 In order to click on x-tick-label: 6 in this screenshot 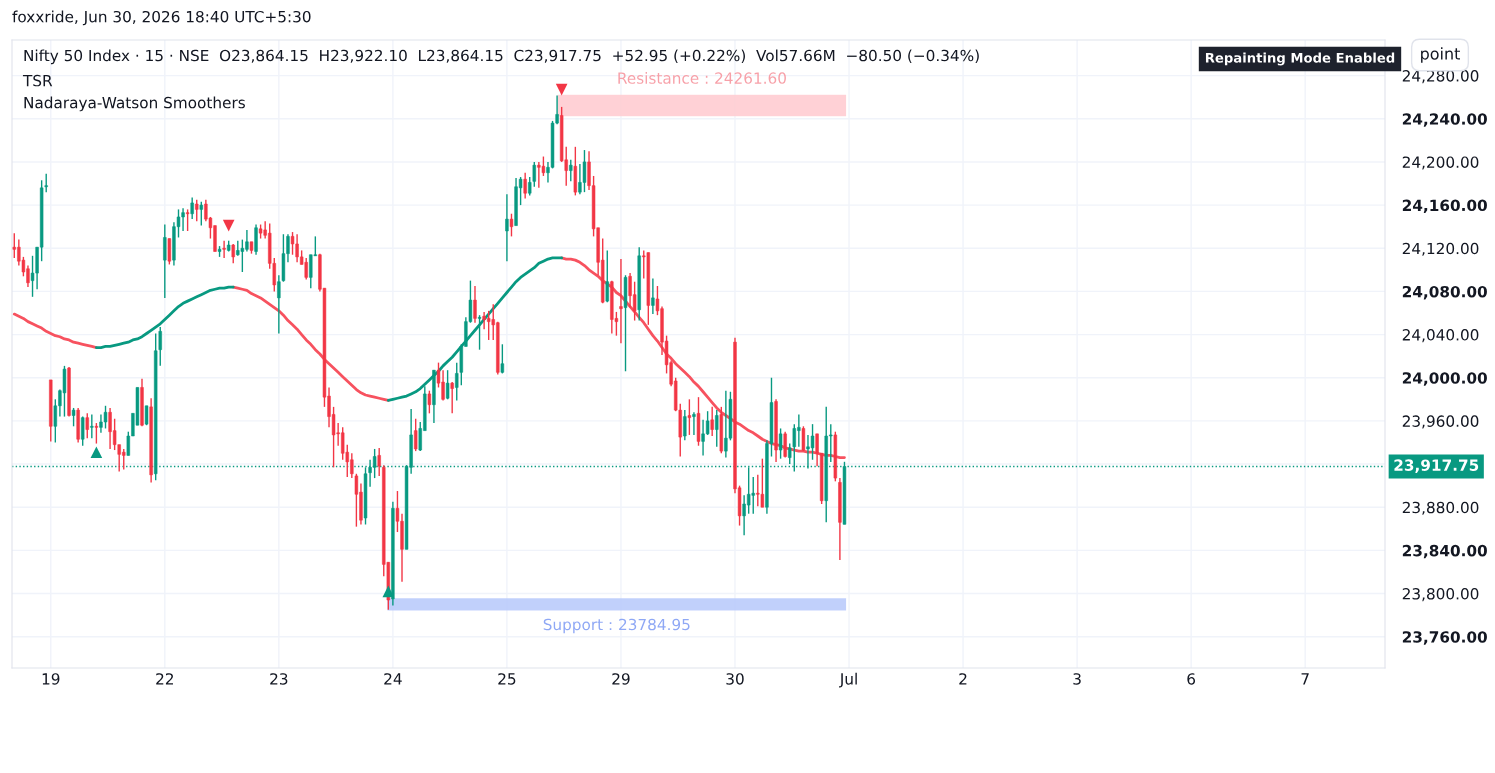, I will do `click(1191, 679)`.